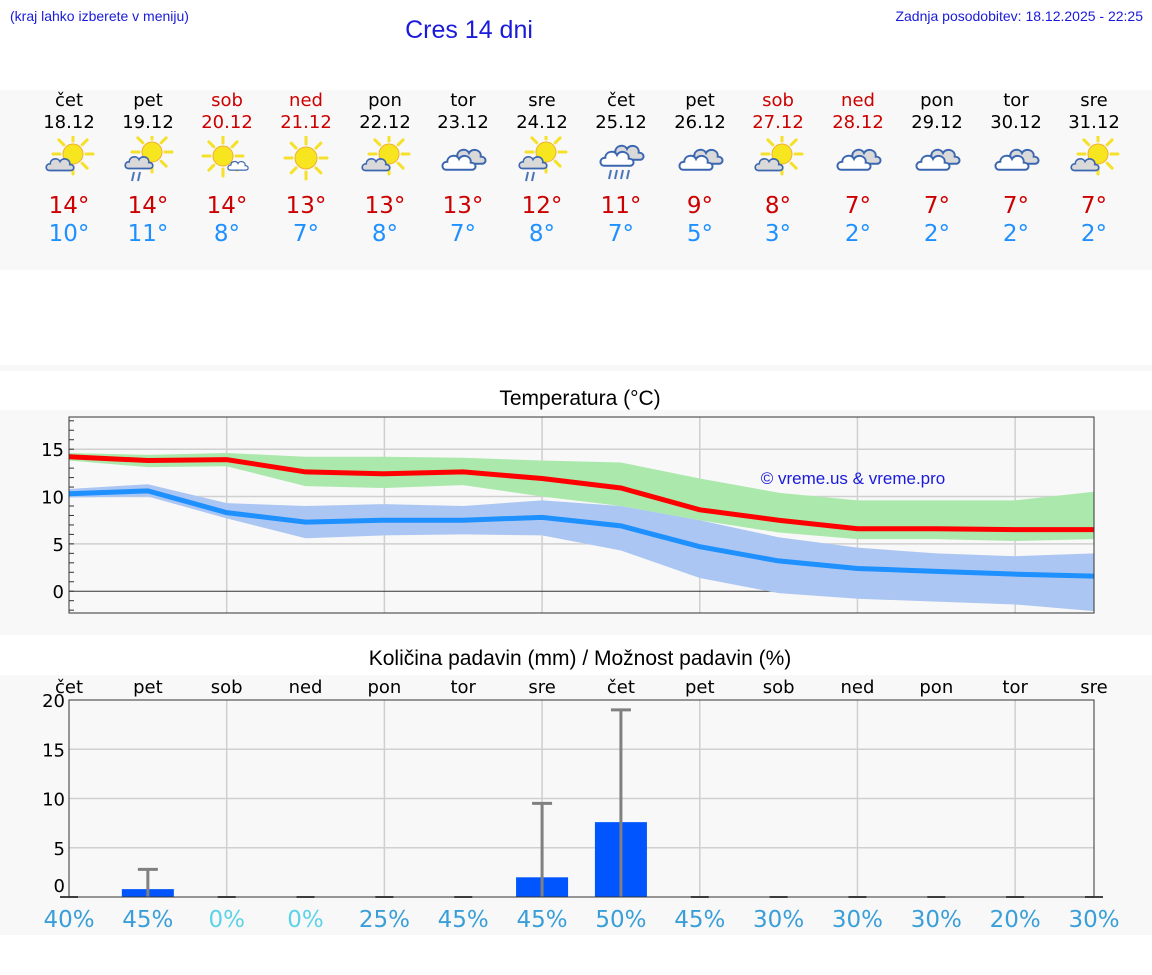  I want to click on day-column: sre 31.12 7° 2°, so click(1094, 169).